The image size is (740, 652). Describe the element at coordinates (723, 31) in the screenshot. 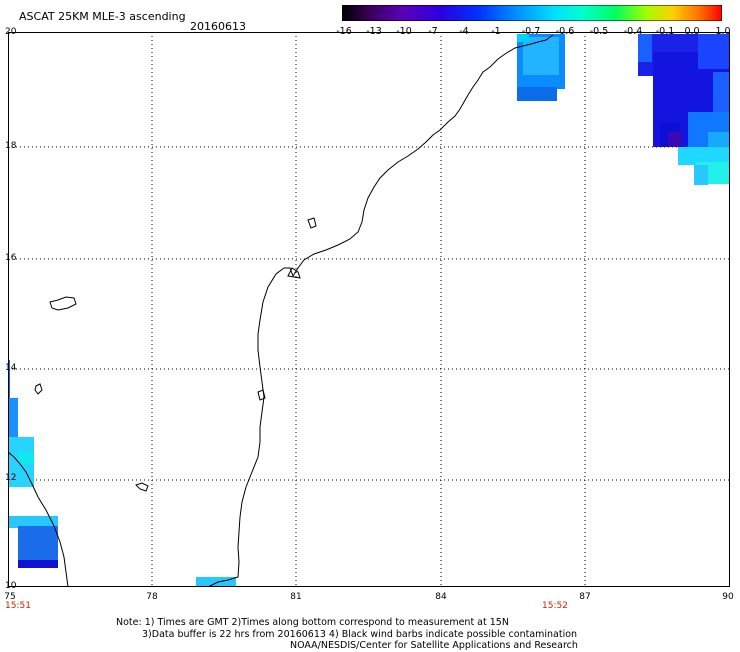

I see `colorbar-tick-label: 1.0` at that location.